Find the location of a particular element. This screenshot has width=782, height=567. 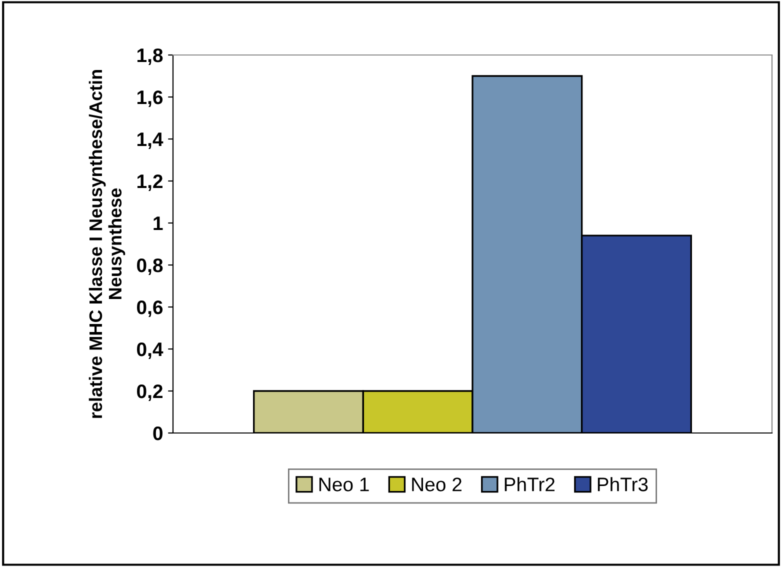

legend-label: PhTr3 is located at coordinates (623, 484).